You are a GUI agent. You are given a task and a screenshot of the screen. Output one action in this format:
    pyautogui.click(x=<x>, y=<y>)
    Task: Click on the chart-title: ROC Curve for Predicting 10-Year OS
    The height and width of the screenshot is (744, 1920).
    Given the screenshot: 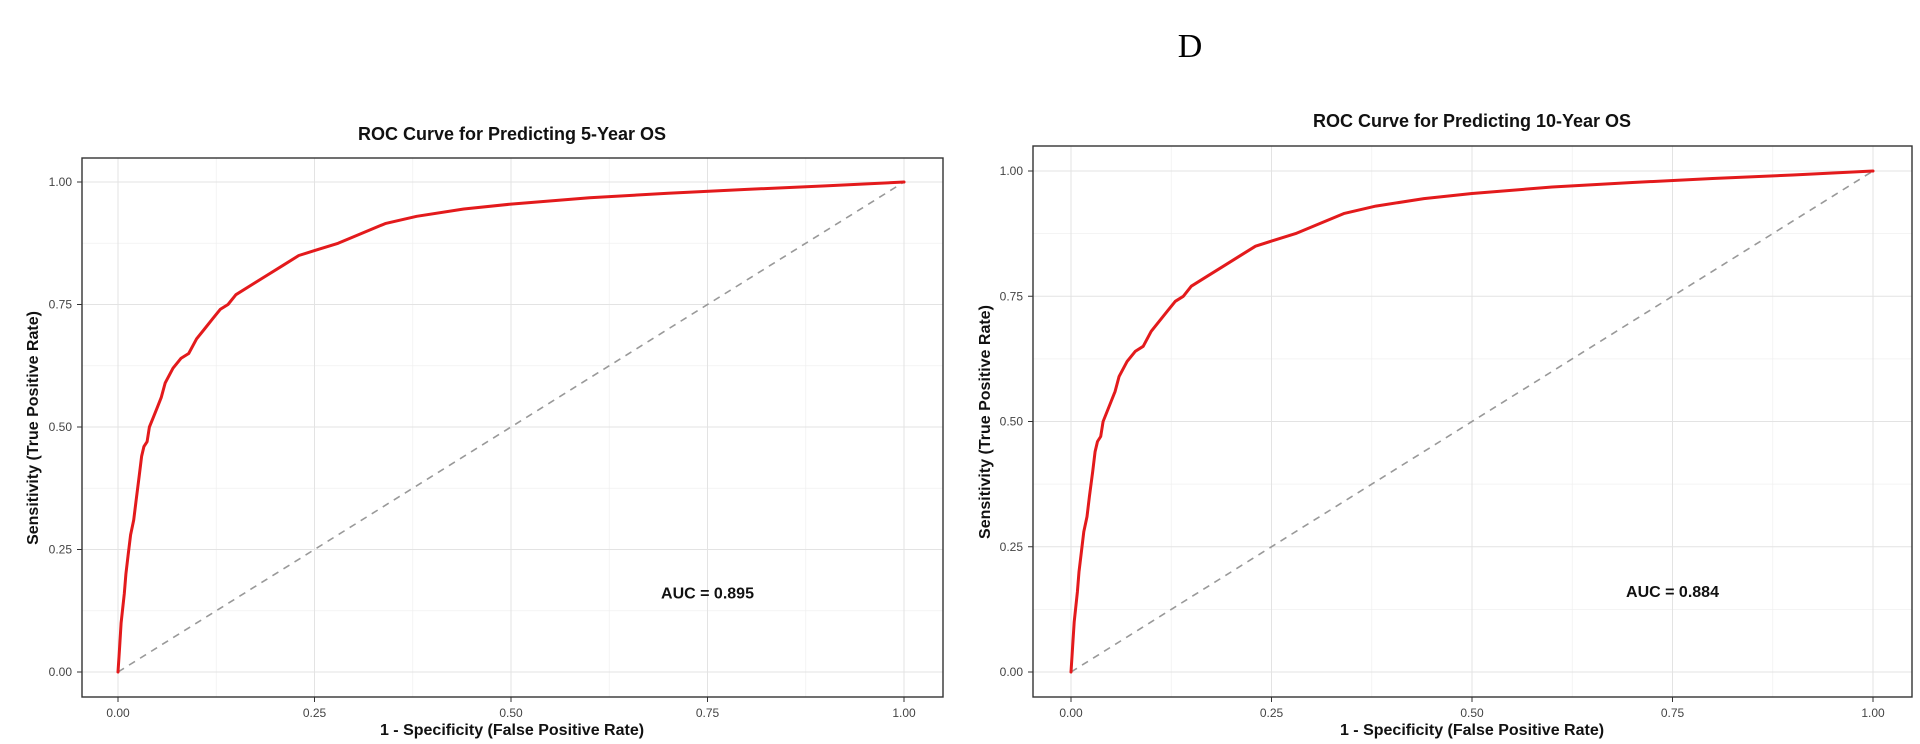 What is the action you would take?
    pyautogui.click(x=1472, y=121)
    